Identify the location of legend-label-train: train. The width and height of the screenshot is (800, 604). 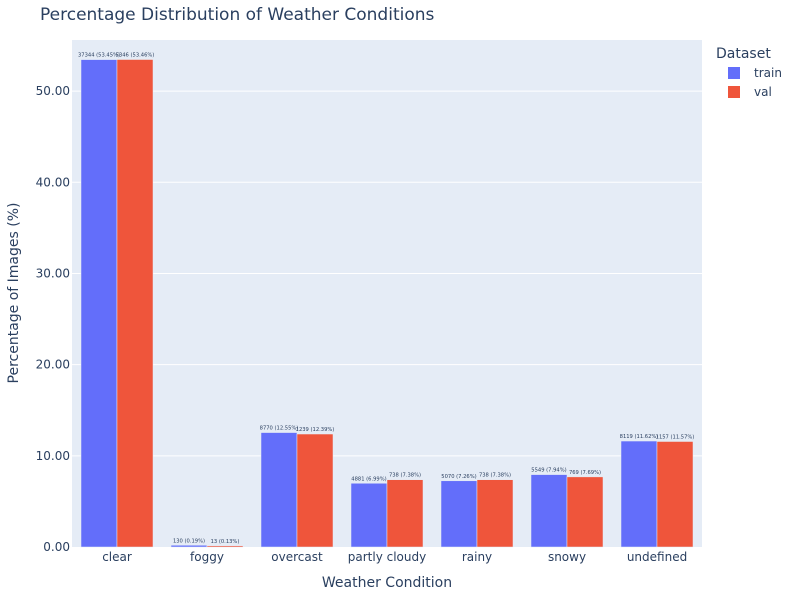
(768, 73).